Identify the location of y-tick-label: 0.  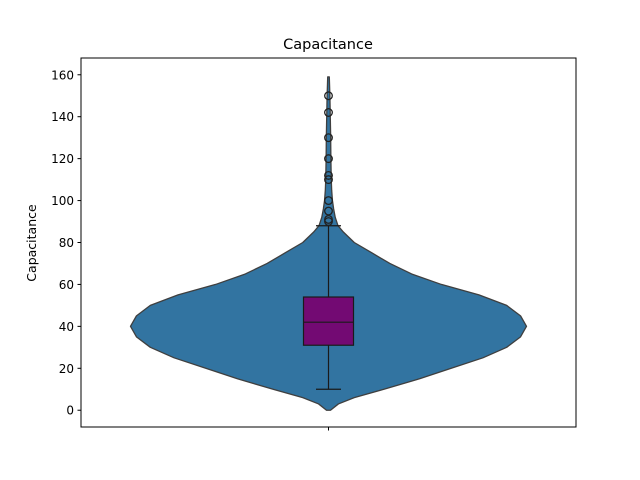
(70, 411).